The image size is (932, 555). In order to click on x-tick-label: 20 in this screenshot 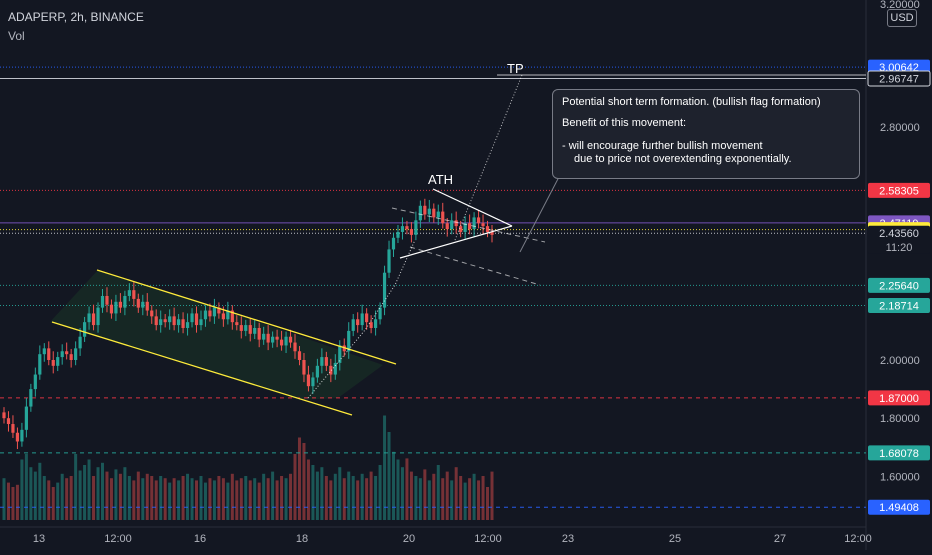, I will do `click(409, 539)`.